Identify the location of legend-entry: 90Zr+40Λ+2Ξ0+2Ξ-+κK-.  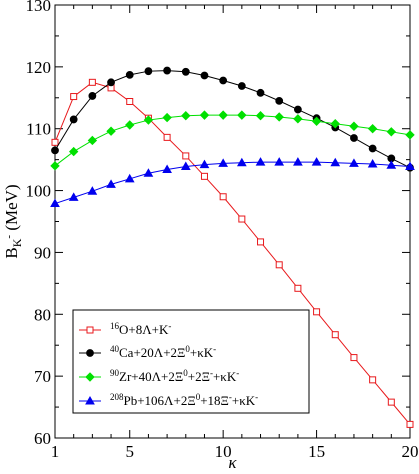
(159, 376).